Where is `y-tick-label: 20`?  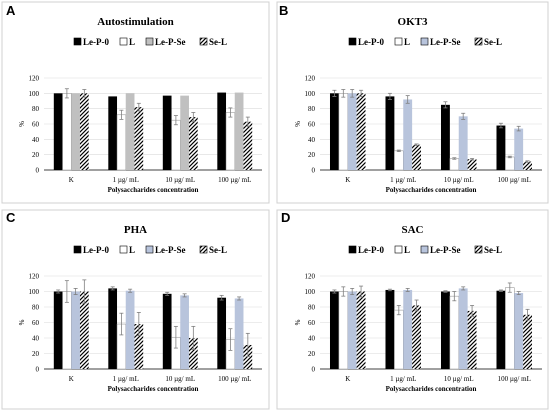 y-tick-label: 20 is located at coordinates (312, 155).